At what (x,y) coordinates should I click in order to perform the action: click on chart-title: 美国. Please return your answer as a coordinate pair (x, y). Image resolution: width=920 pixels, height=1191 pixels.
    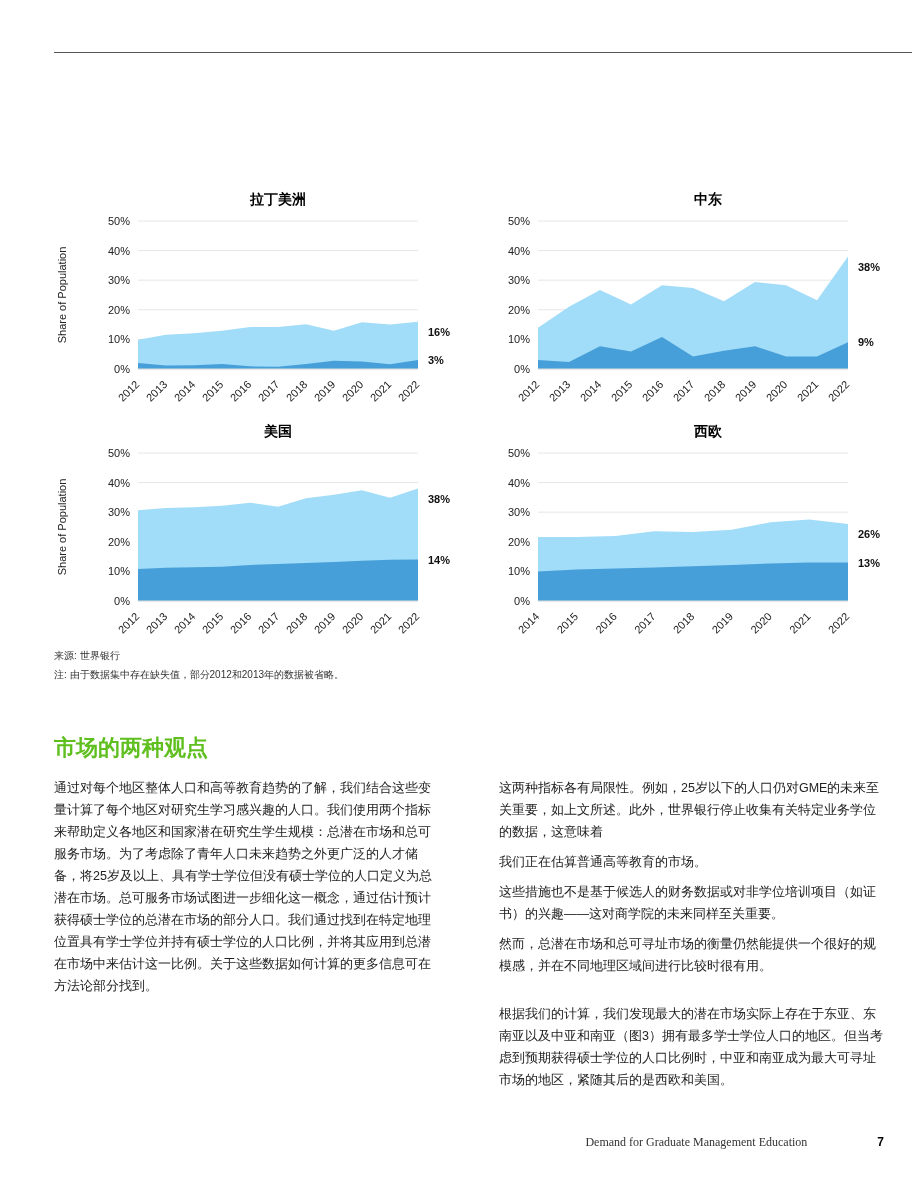
    Looking at the image, I should click on (278, 432).